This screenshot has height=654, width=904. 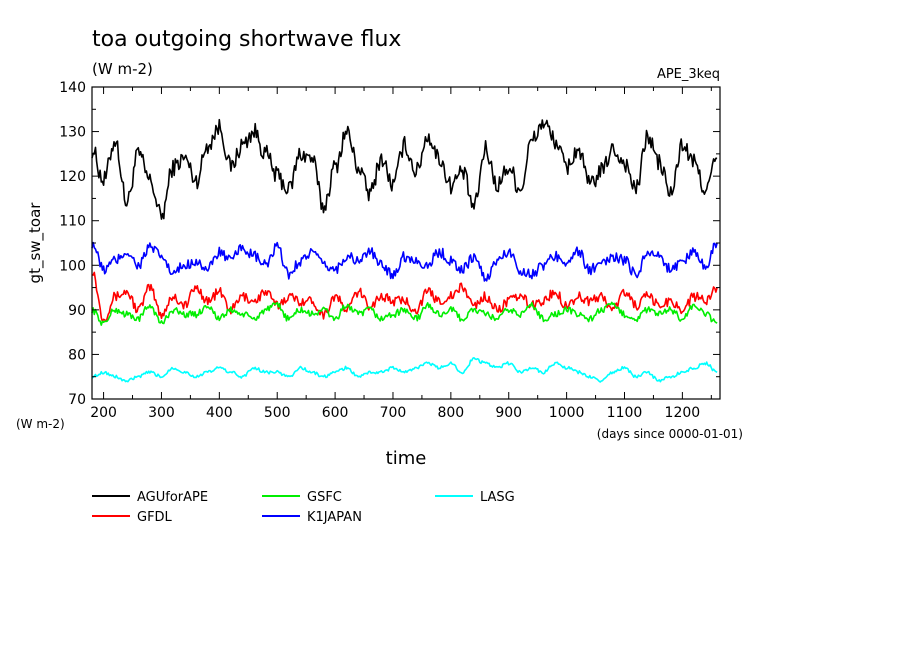 I want to click on x-tick-label: 200, so click(x=103, y=413).